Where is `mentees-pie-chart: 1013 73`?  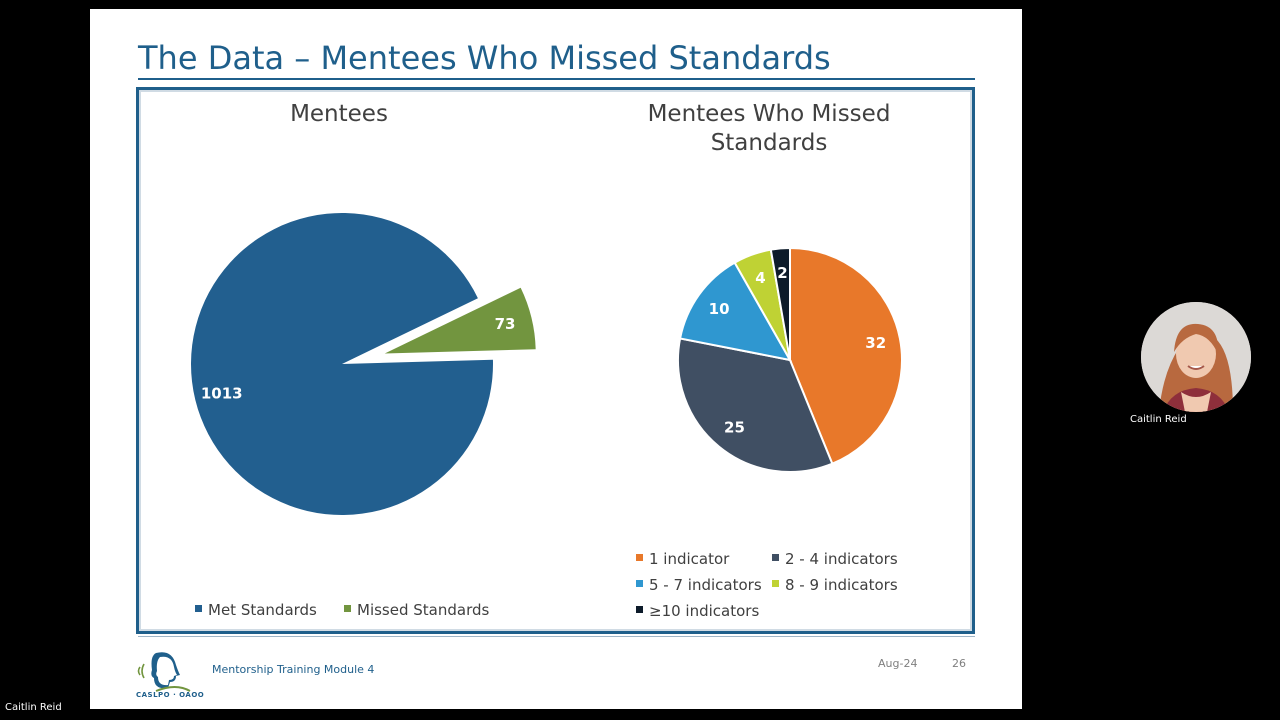
mentees-pie-chart: 1013 73 is located at coordinates (363, 364).